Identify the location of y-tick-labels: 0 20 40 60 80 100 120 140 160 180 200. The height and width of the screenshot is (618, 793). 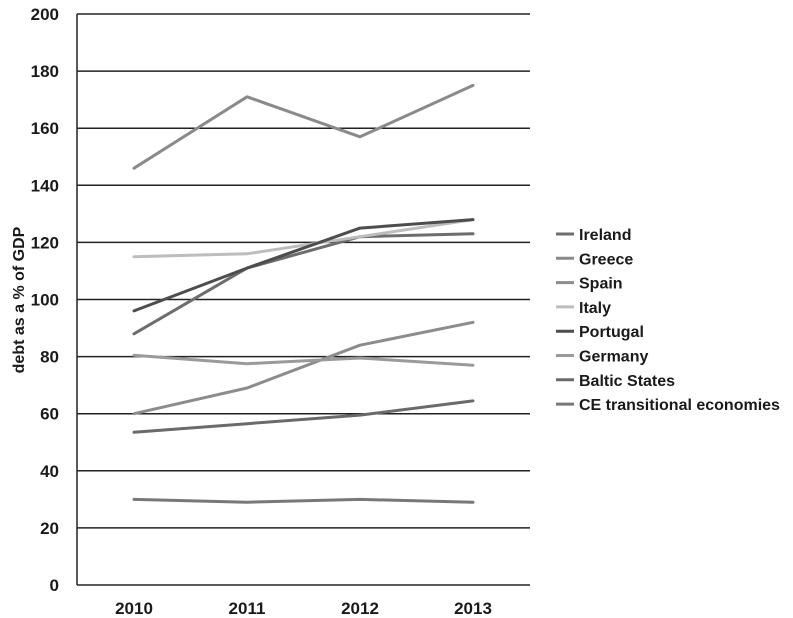
(45, 300).